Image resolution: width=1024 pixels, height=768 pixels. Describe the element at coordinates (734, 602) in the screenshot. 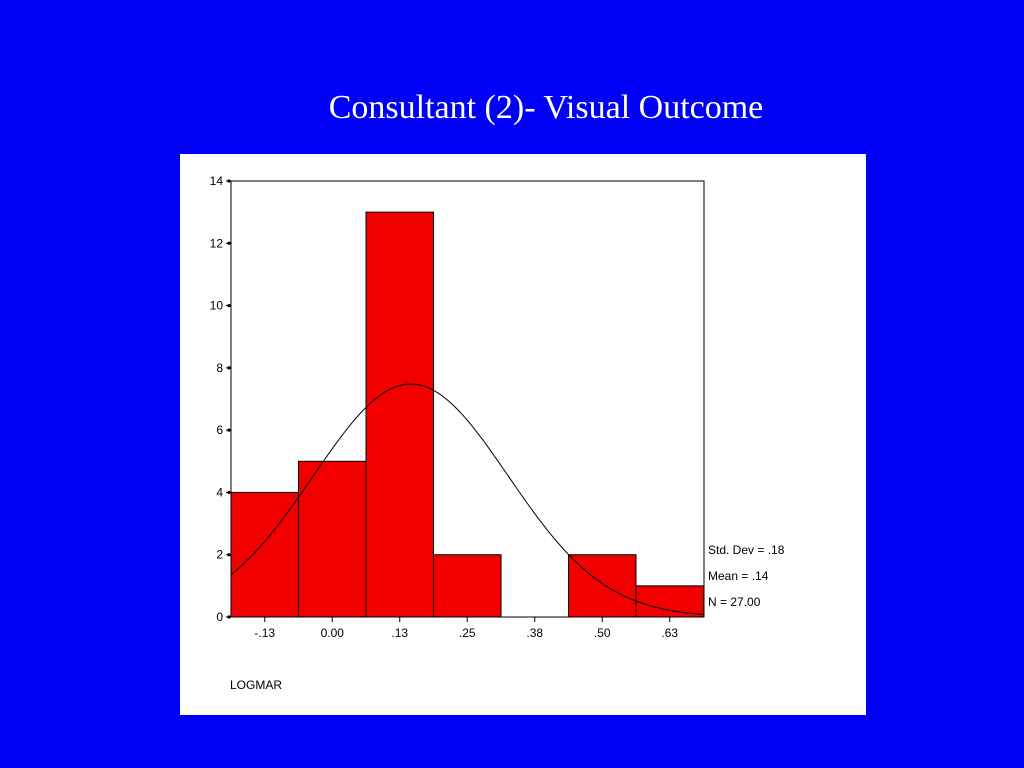

I see `n-label: N = 27.00` at that location.